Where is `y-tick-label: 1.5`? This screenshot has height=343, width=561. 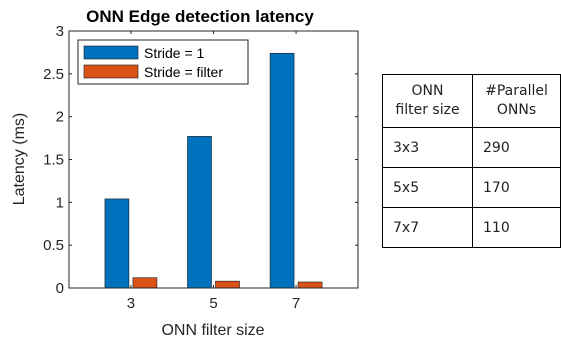
y-tick-label: 1.5 is located at coordinates (53, 160).